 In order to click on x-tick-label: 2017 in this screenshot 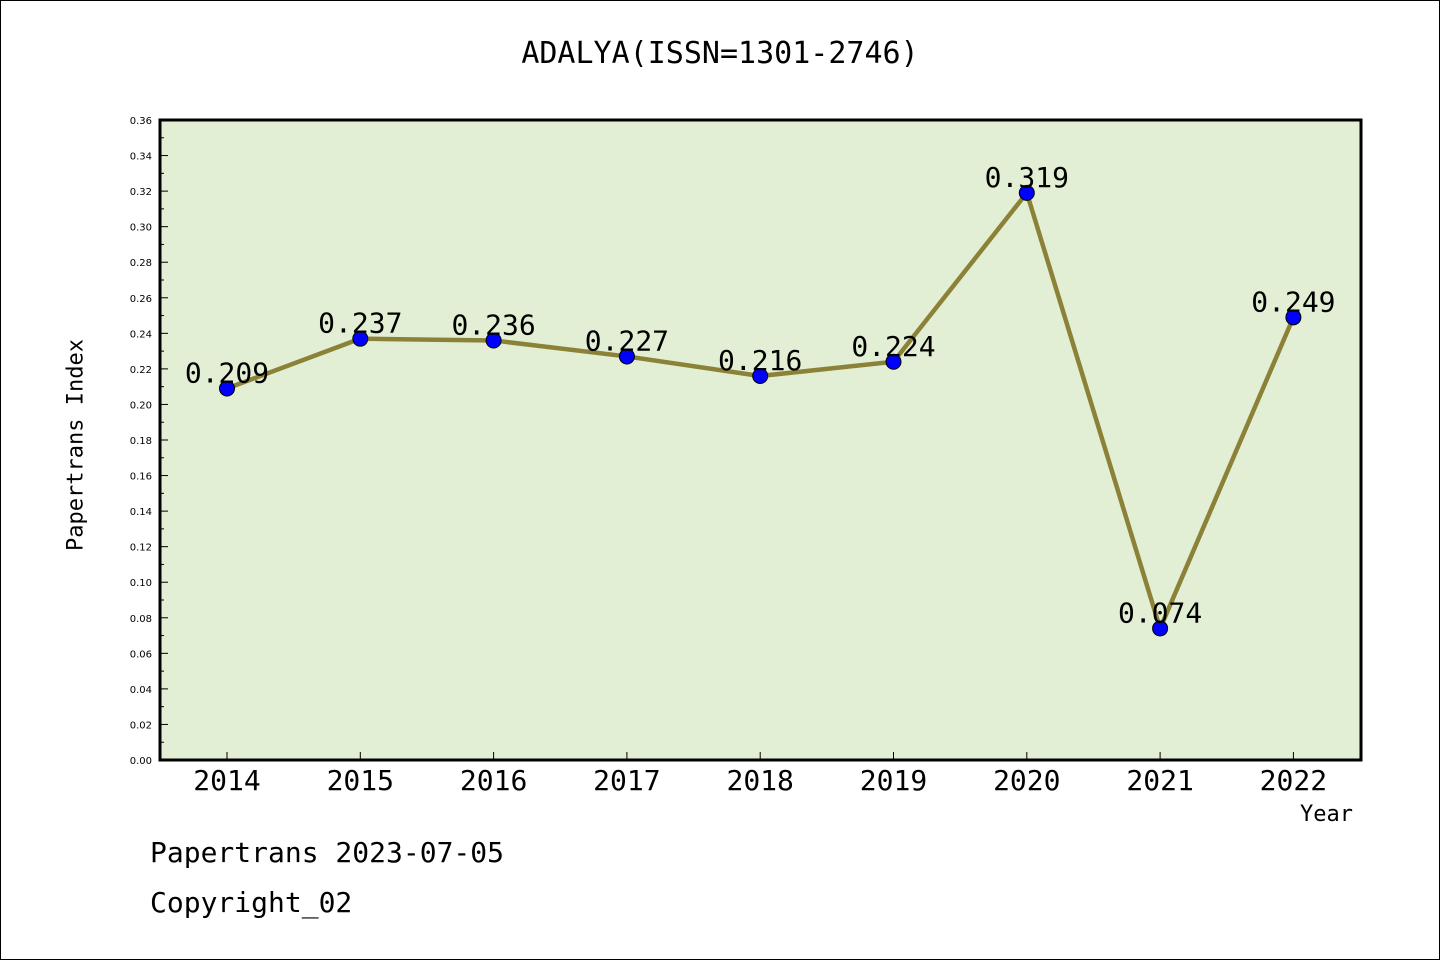, I will do `click(626, 780)`.